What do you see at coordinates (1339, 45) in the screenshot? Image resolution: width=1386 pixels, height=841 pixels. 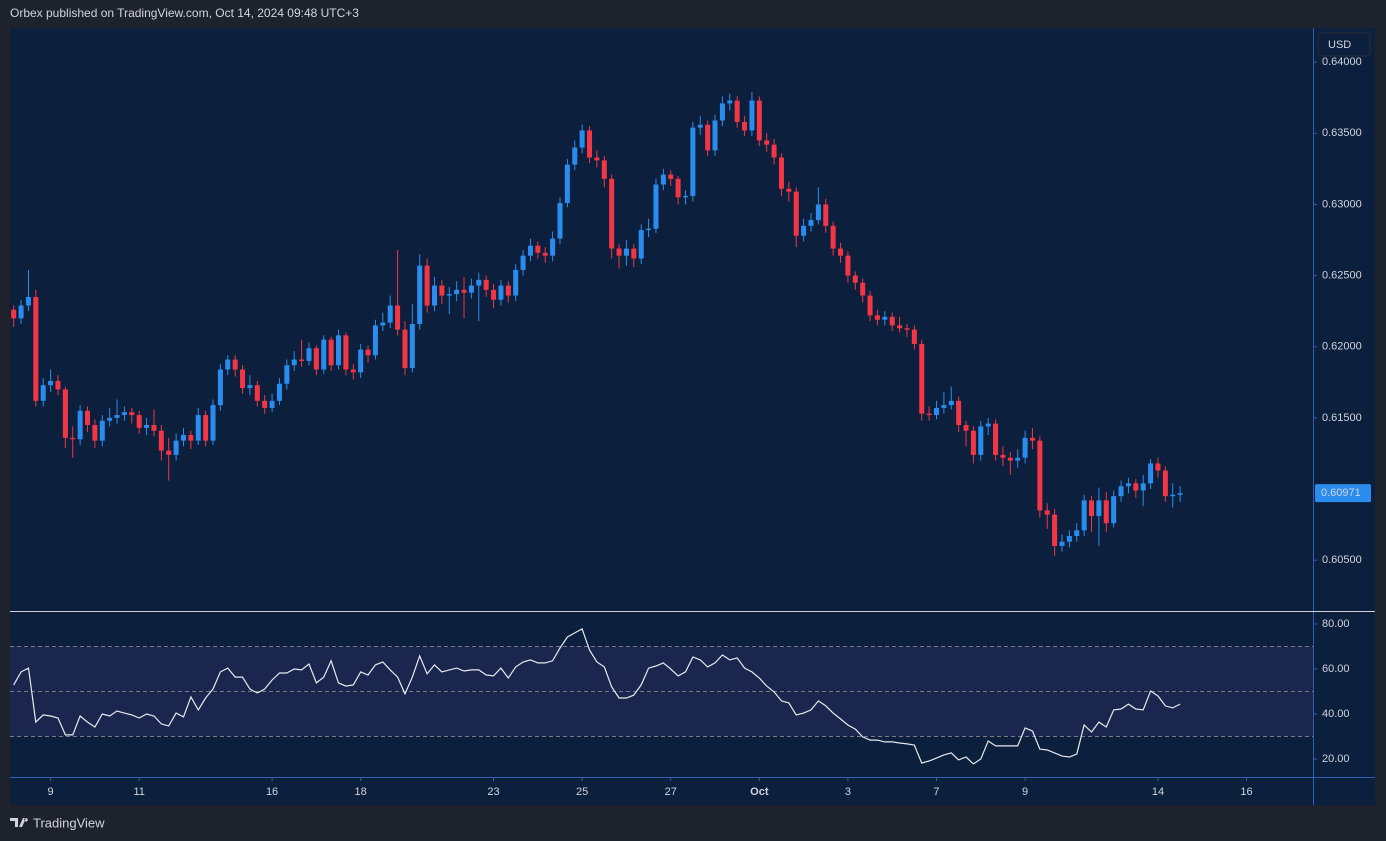 I see `currency-label: USD` at bounding box center [1339, 45].